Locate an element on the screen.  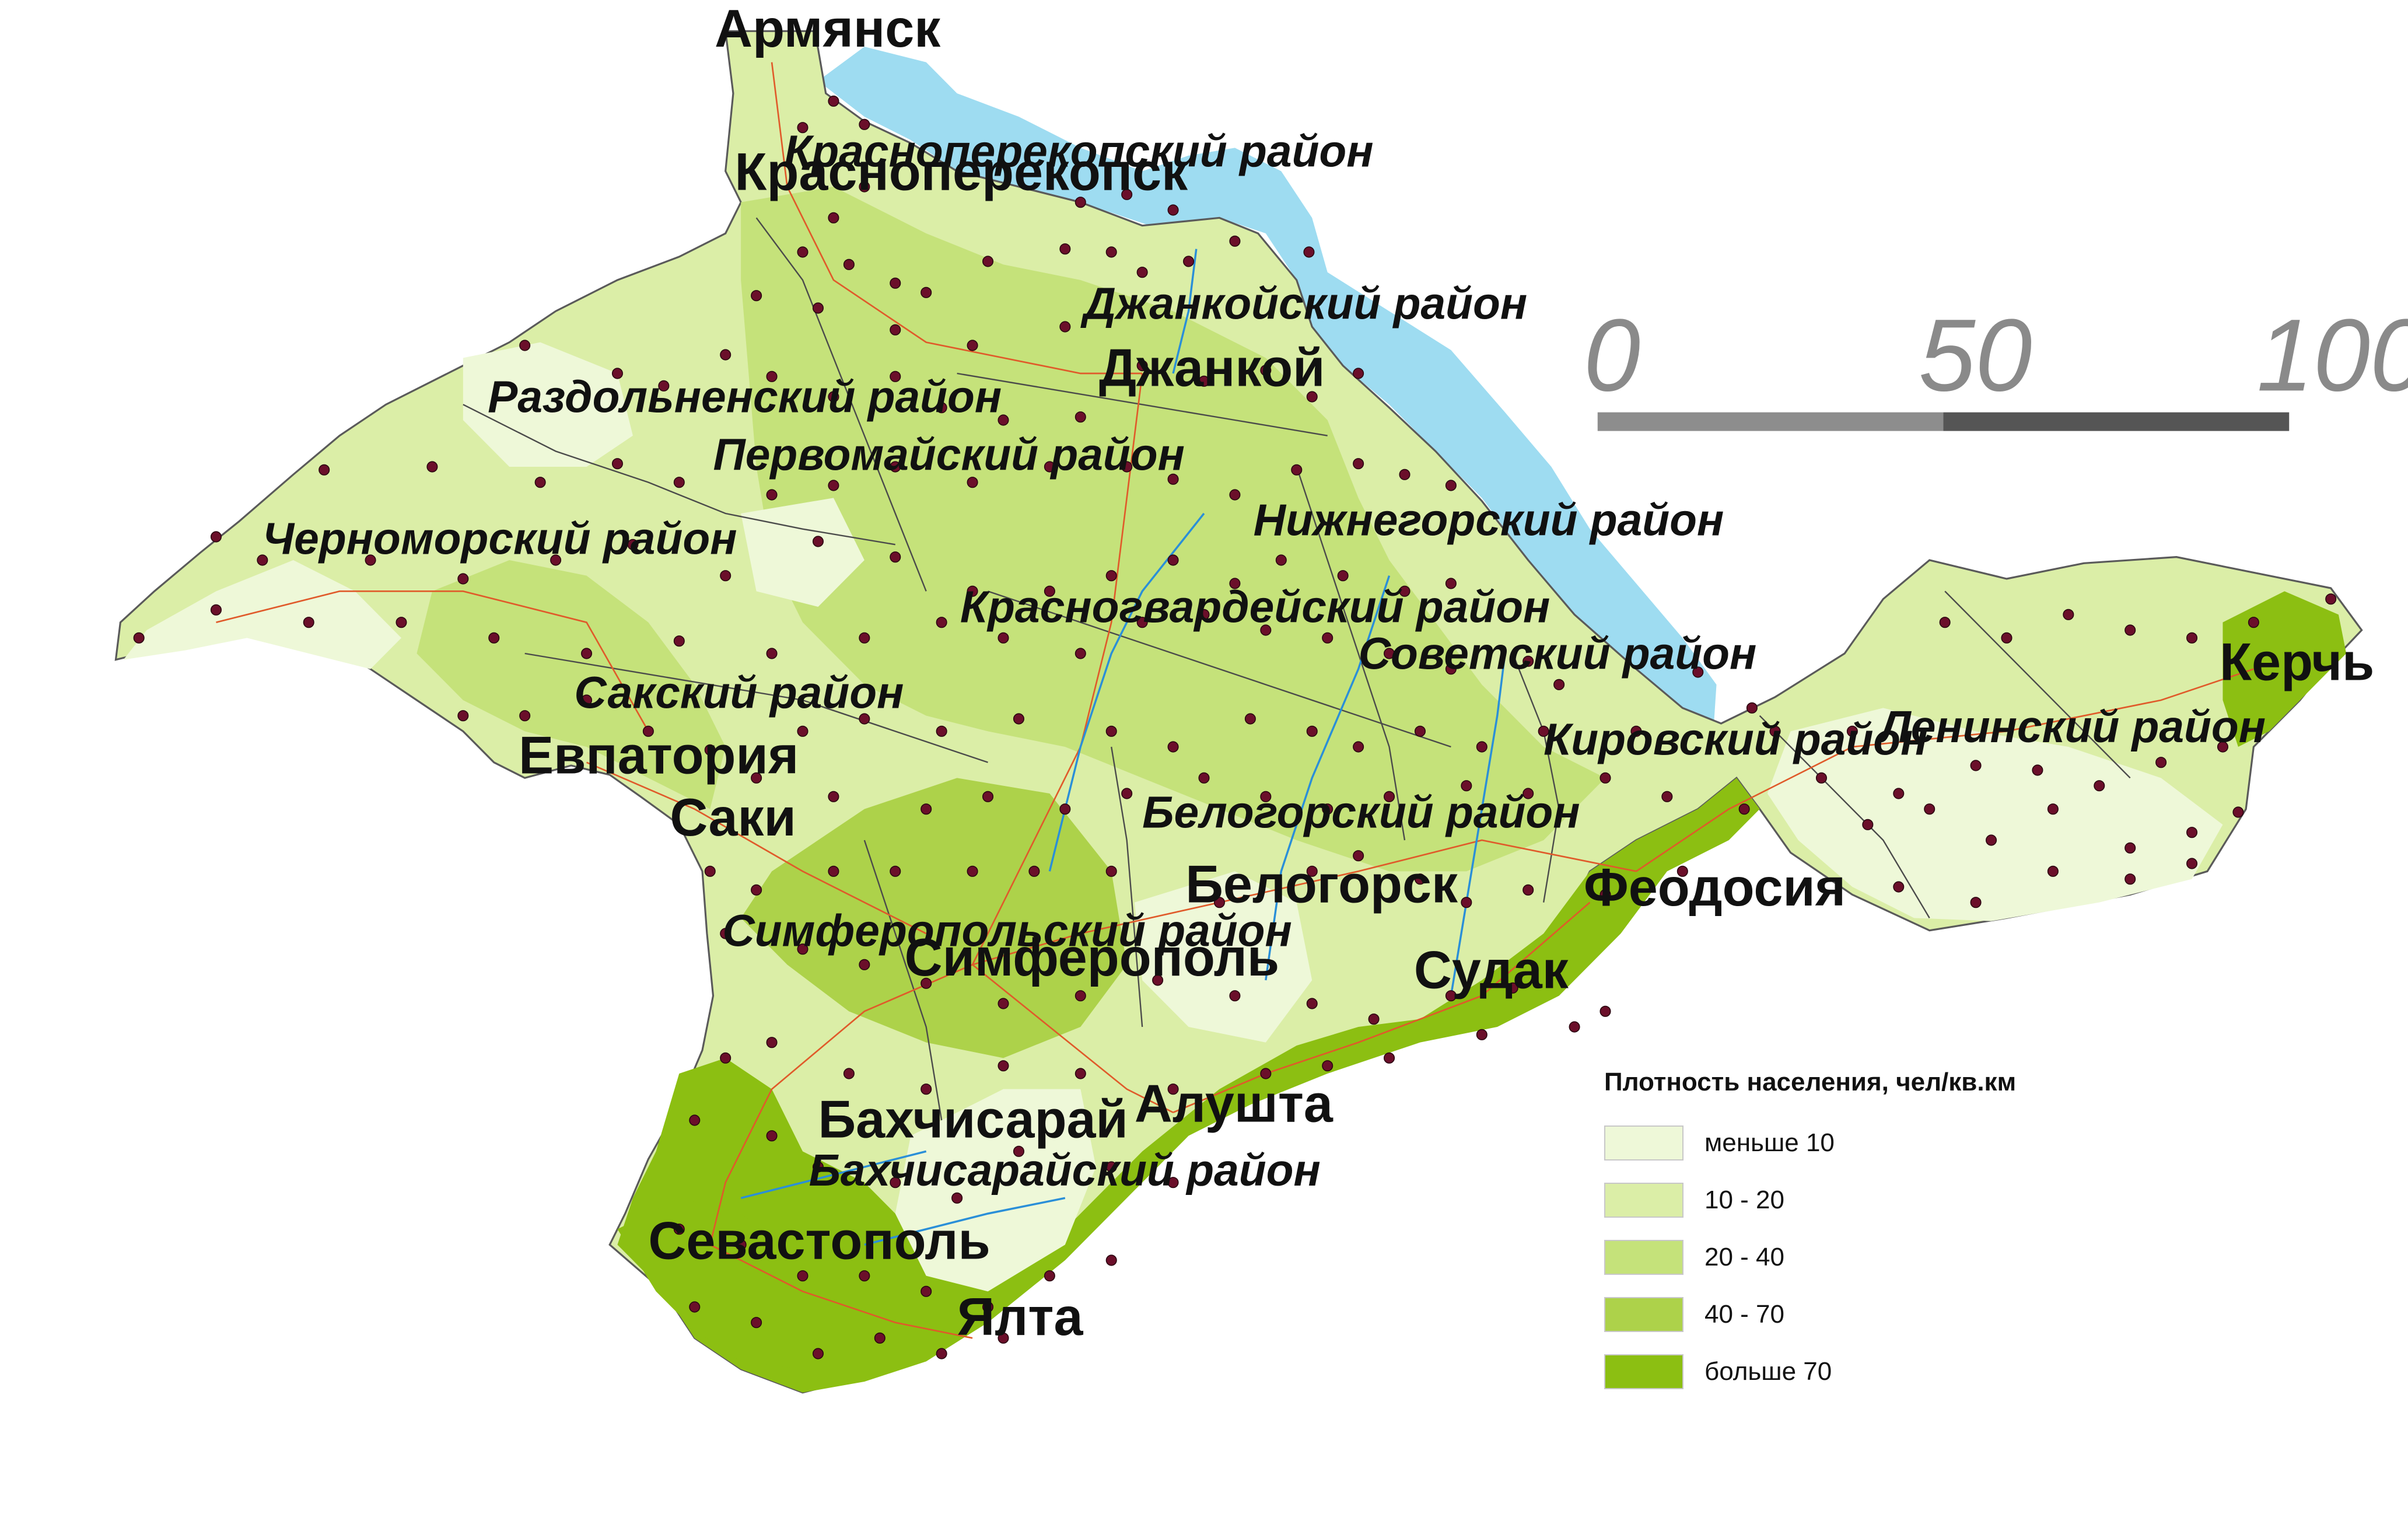
legend-label: 10 - 20 is located at coordinates (1744, 1200).